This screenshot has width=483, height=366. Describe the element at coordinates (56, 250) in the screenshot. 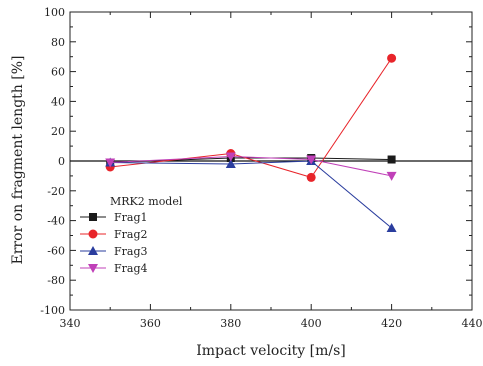

I see `y-tick-label: -60` at that location.